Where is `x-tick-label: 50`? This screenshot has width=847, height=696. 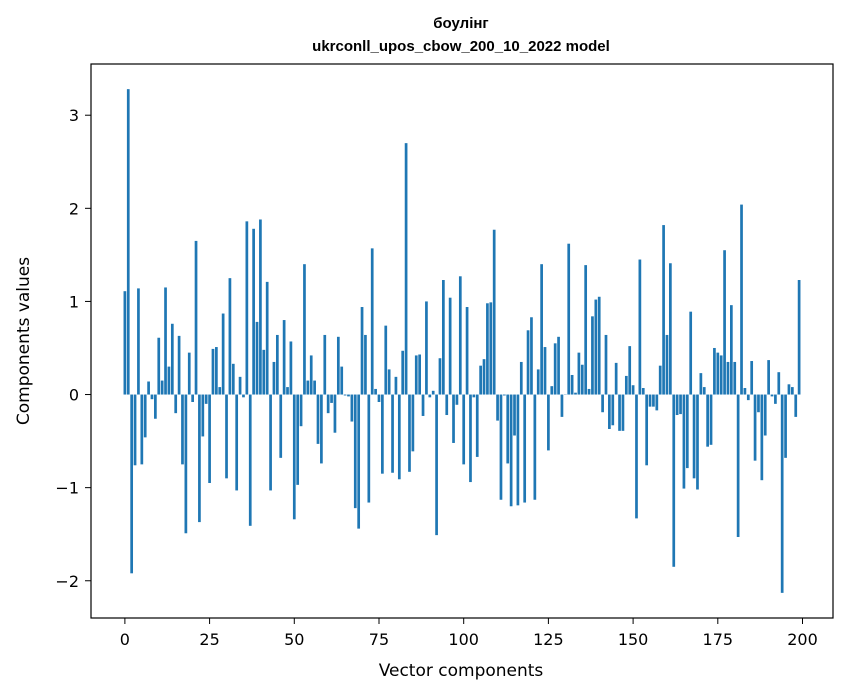
x-tick-label: 50 is located at coordinates (294, 639).